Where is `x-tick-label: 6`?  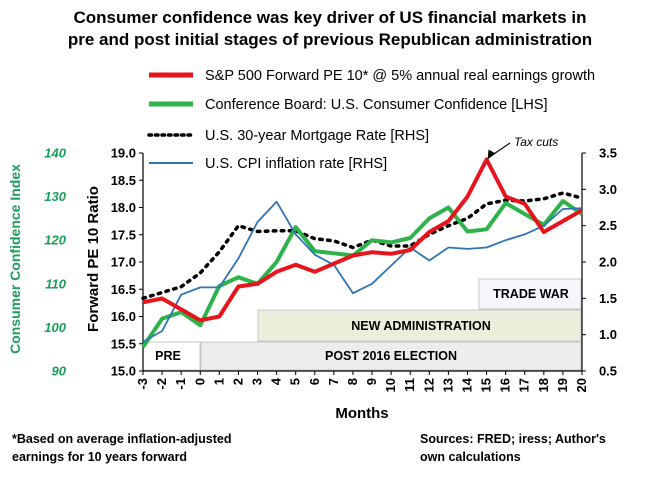
x-tick-label: 6 is located at coordinates (314, 381).